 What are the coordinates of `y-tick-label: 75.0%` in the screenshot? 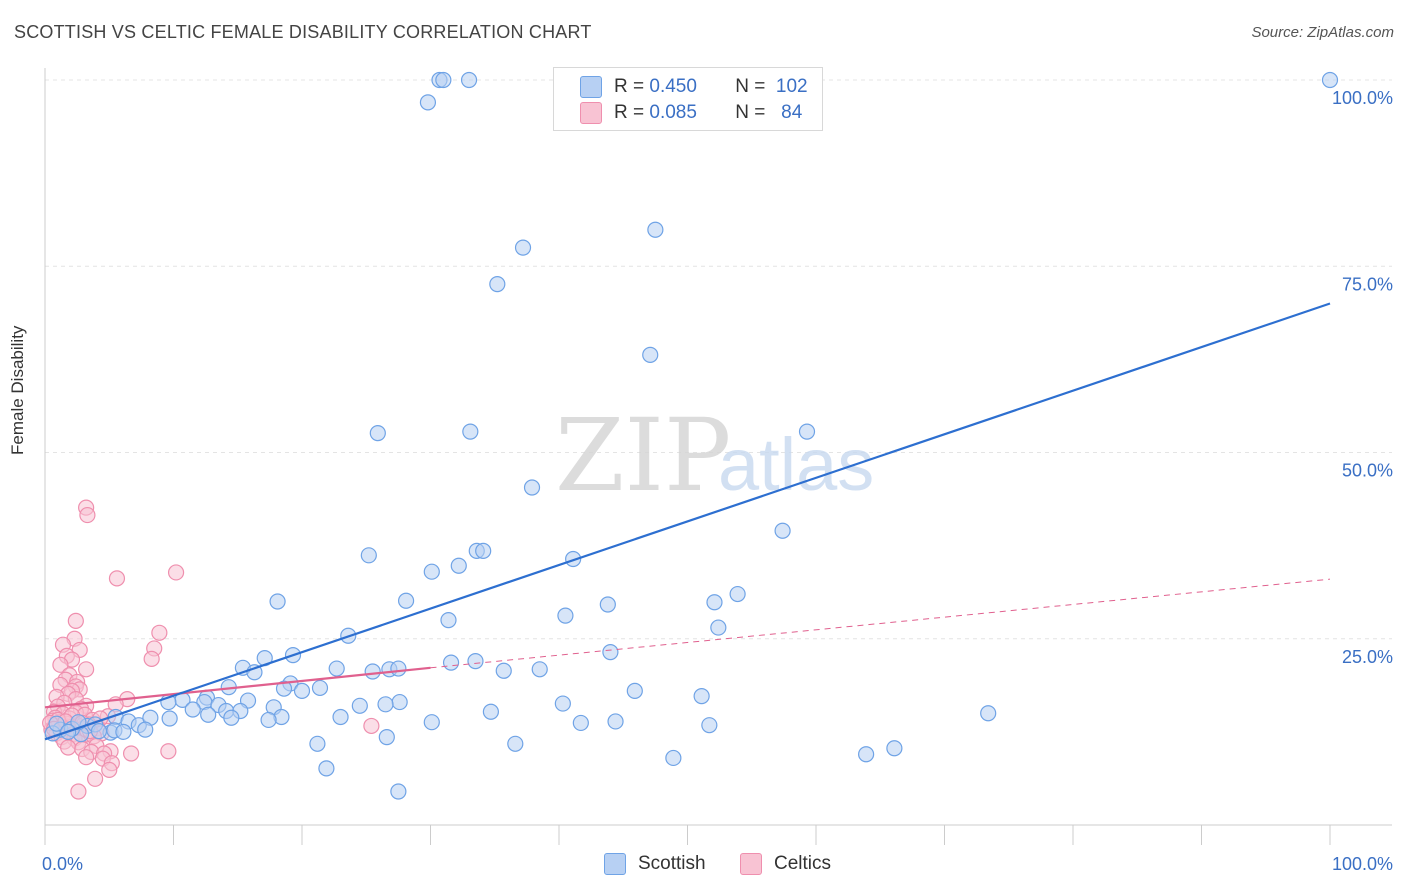 It's located at (1367, 284).